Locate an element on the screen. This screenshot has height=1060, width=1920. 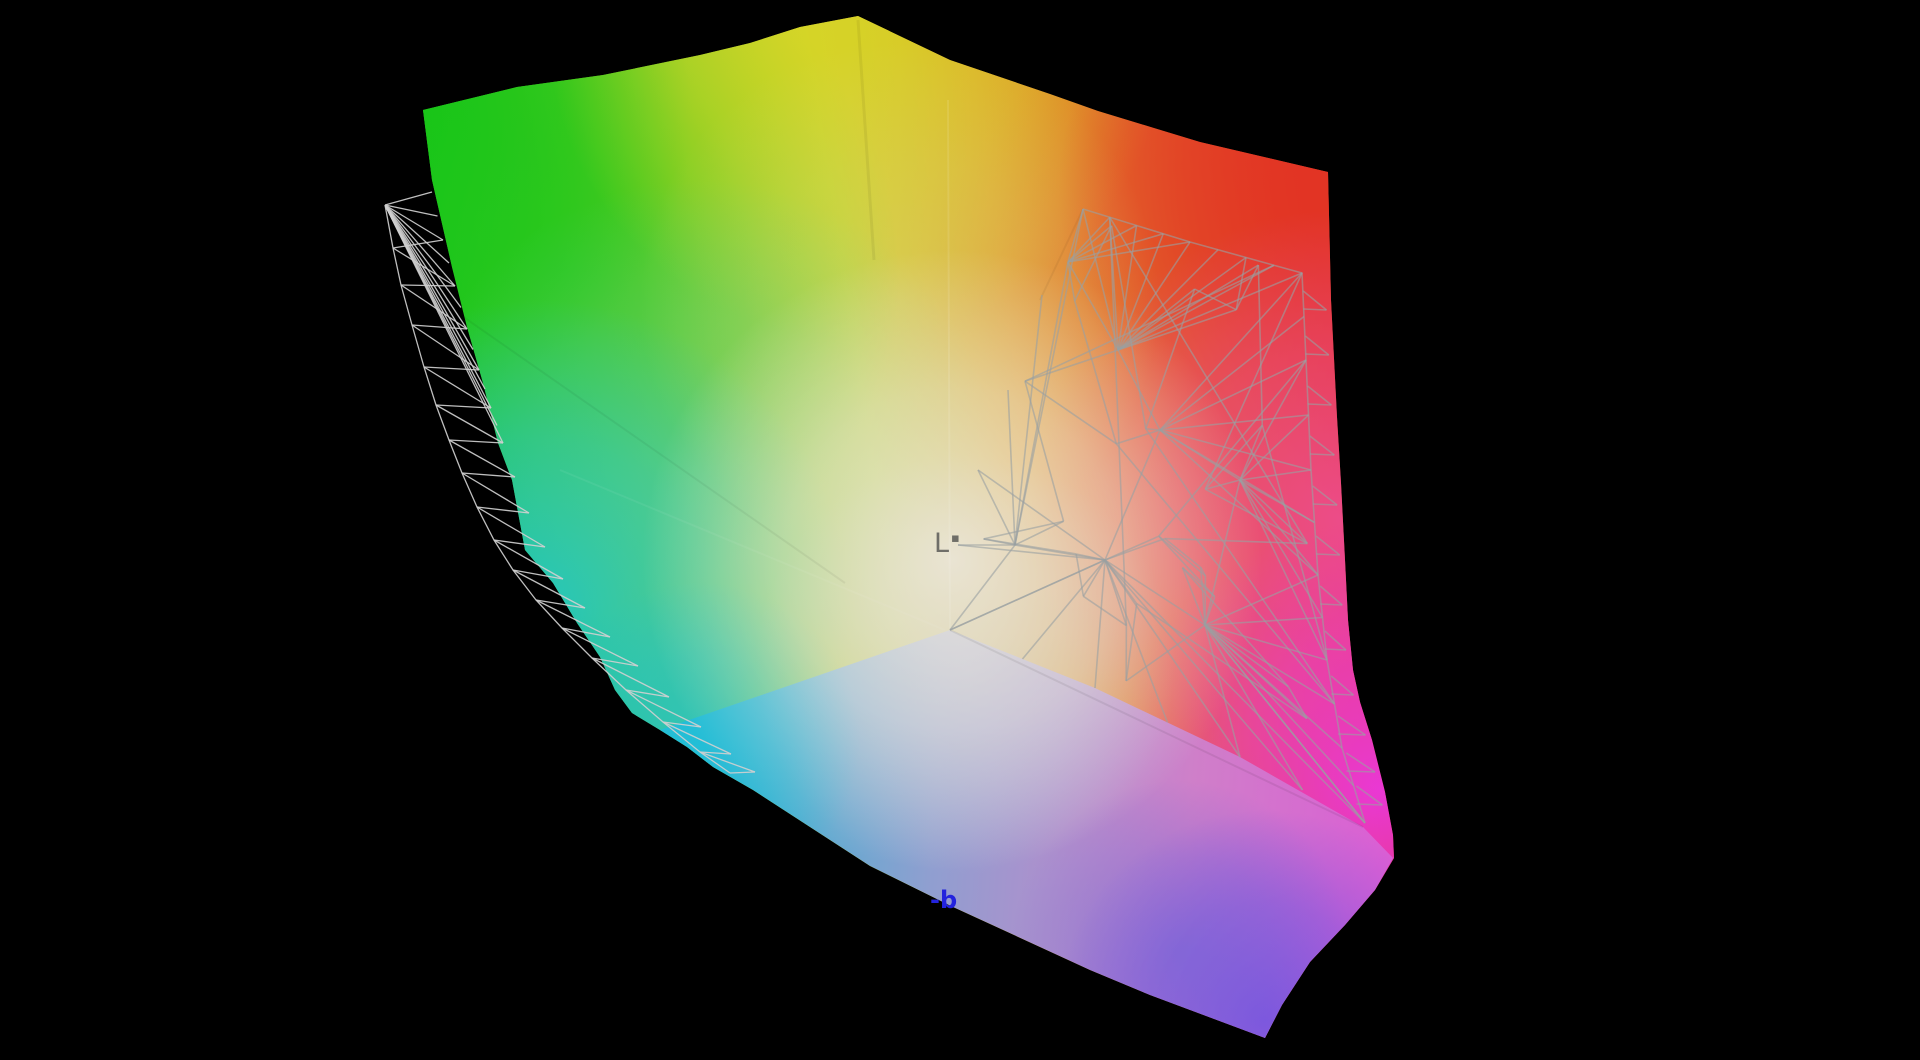
lightness-marker-icon: ▪ is located at coordinates (955, 538).